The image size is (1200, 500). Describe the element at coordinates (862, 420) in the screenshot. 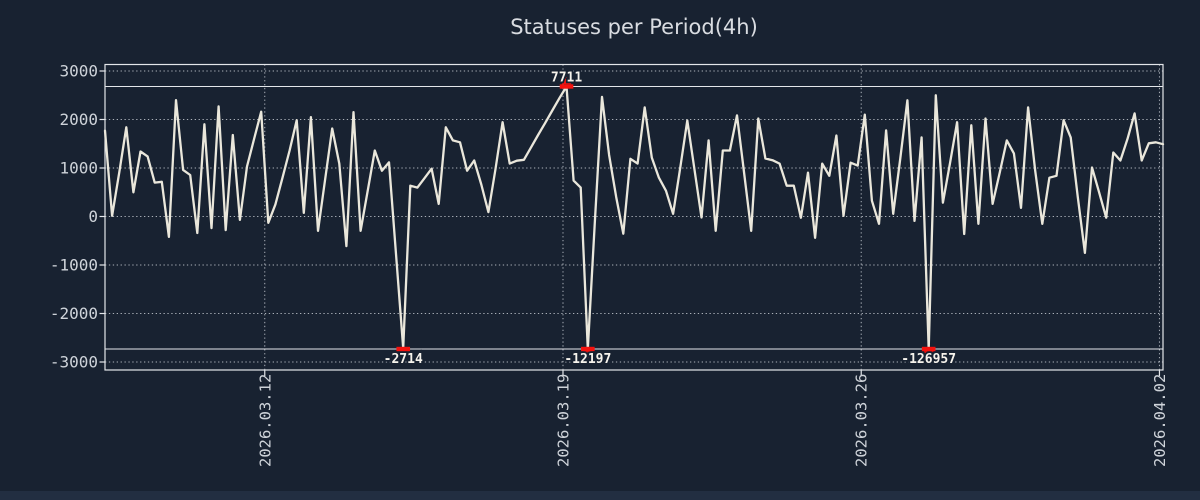

I see `x-tick-label: 2026.03.26` at that location.